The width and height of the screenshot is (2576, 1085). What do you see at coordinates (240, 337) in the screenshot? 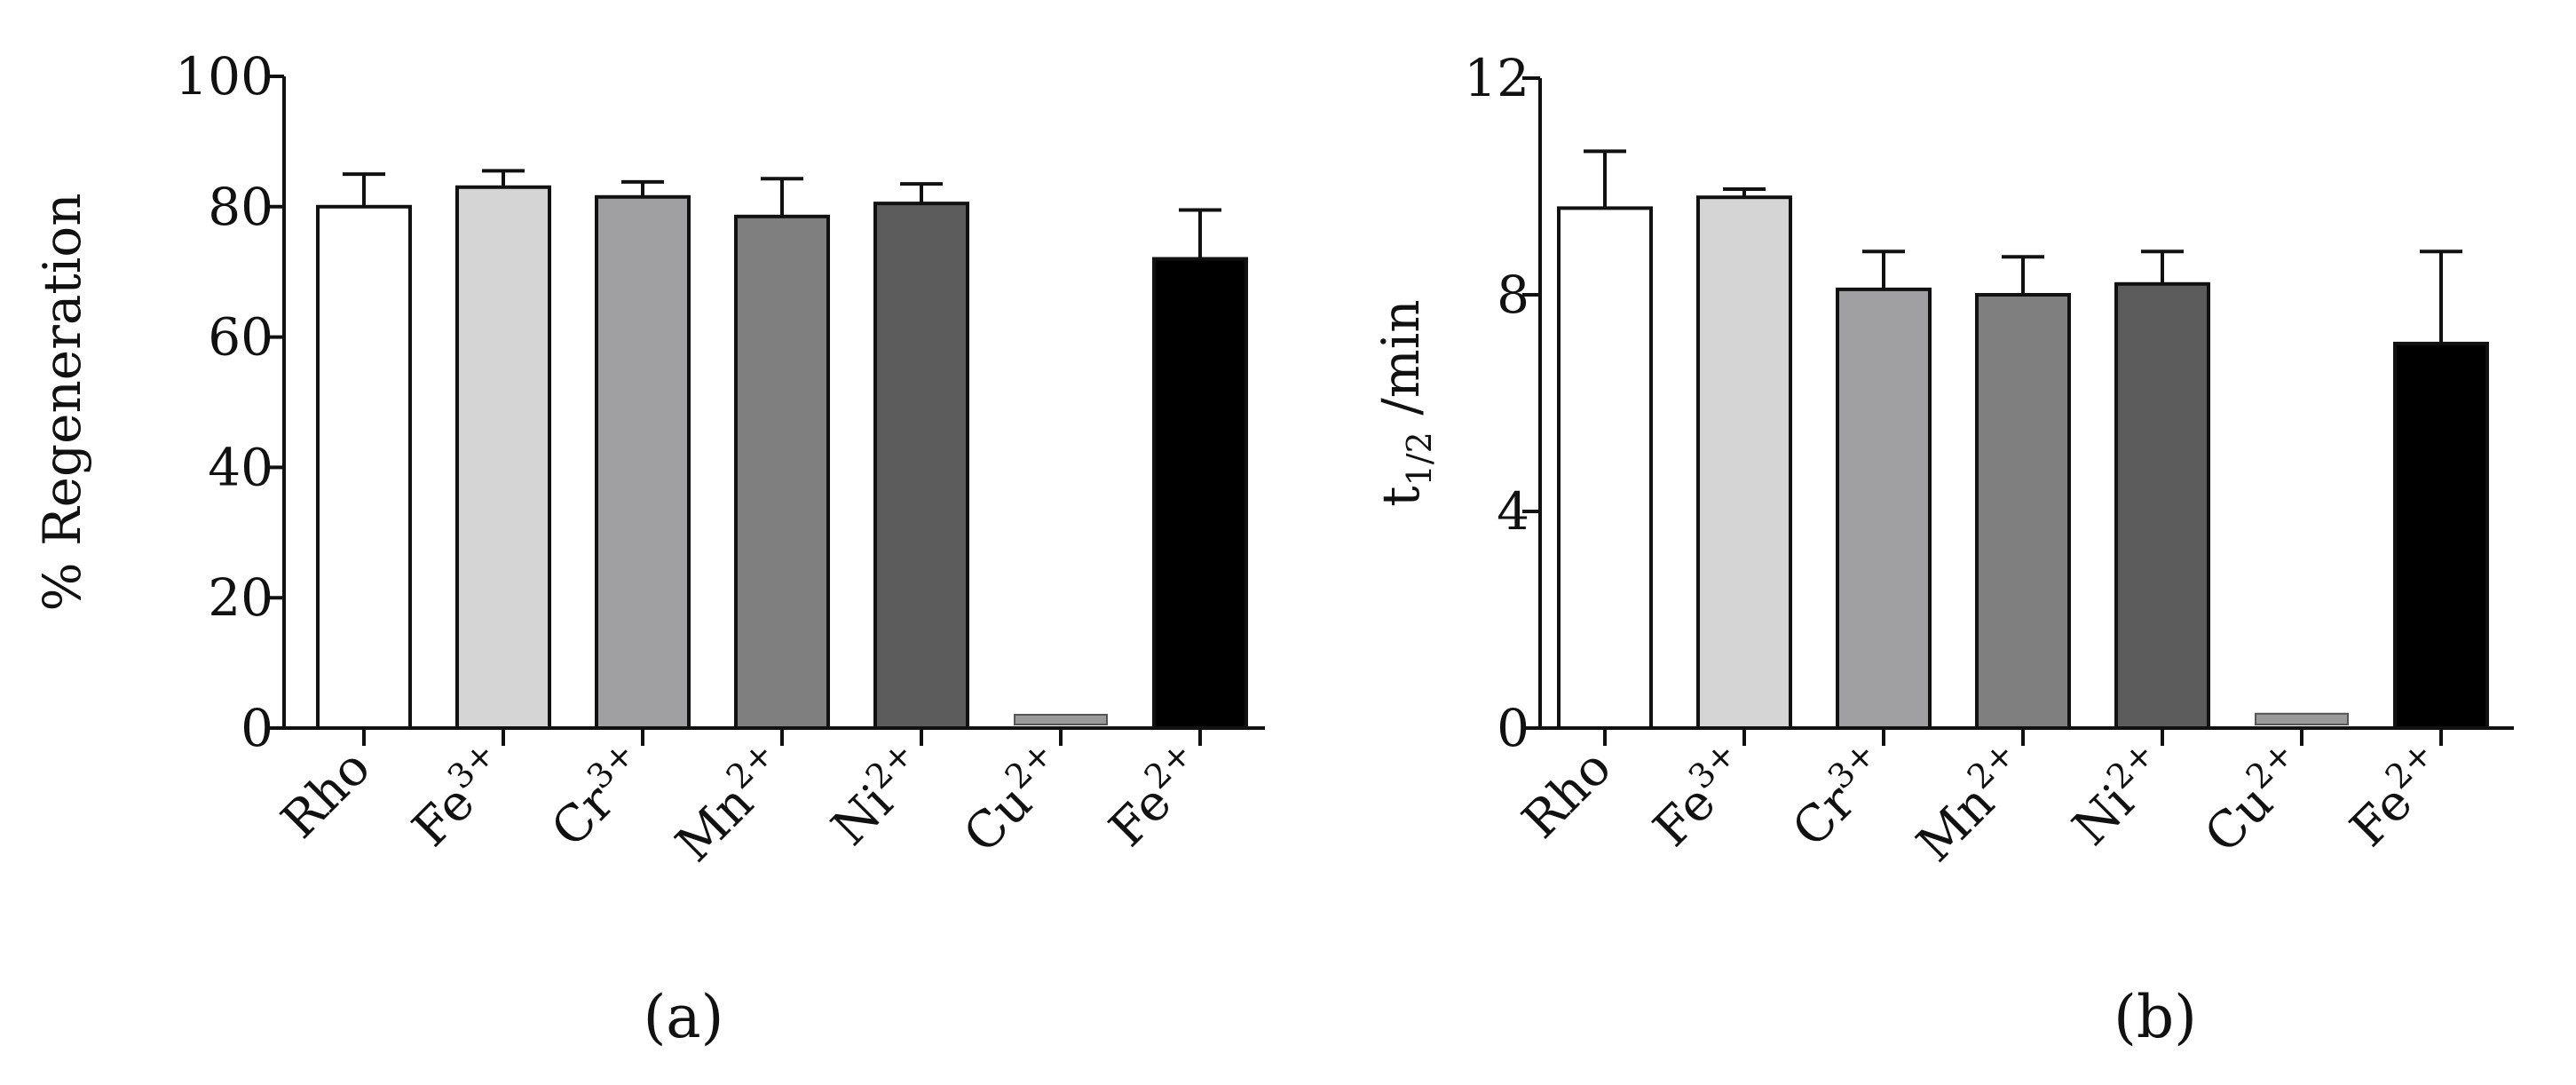
I see `y-tick-label: 60` at bounding box center [240, 337].